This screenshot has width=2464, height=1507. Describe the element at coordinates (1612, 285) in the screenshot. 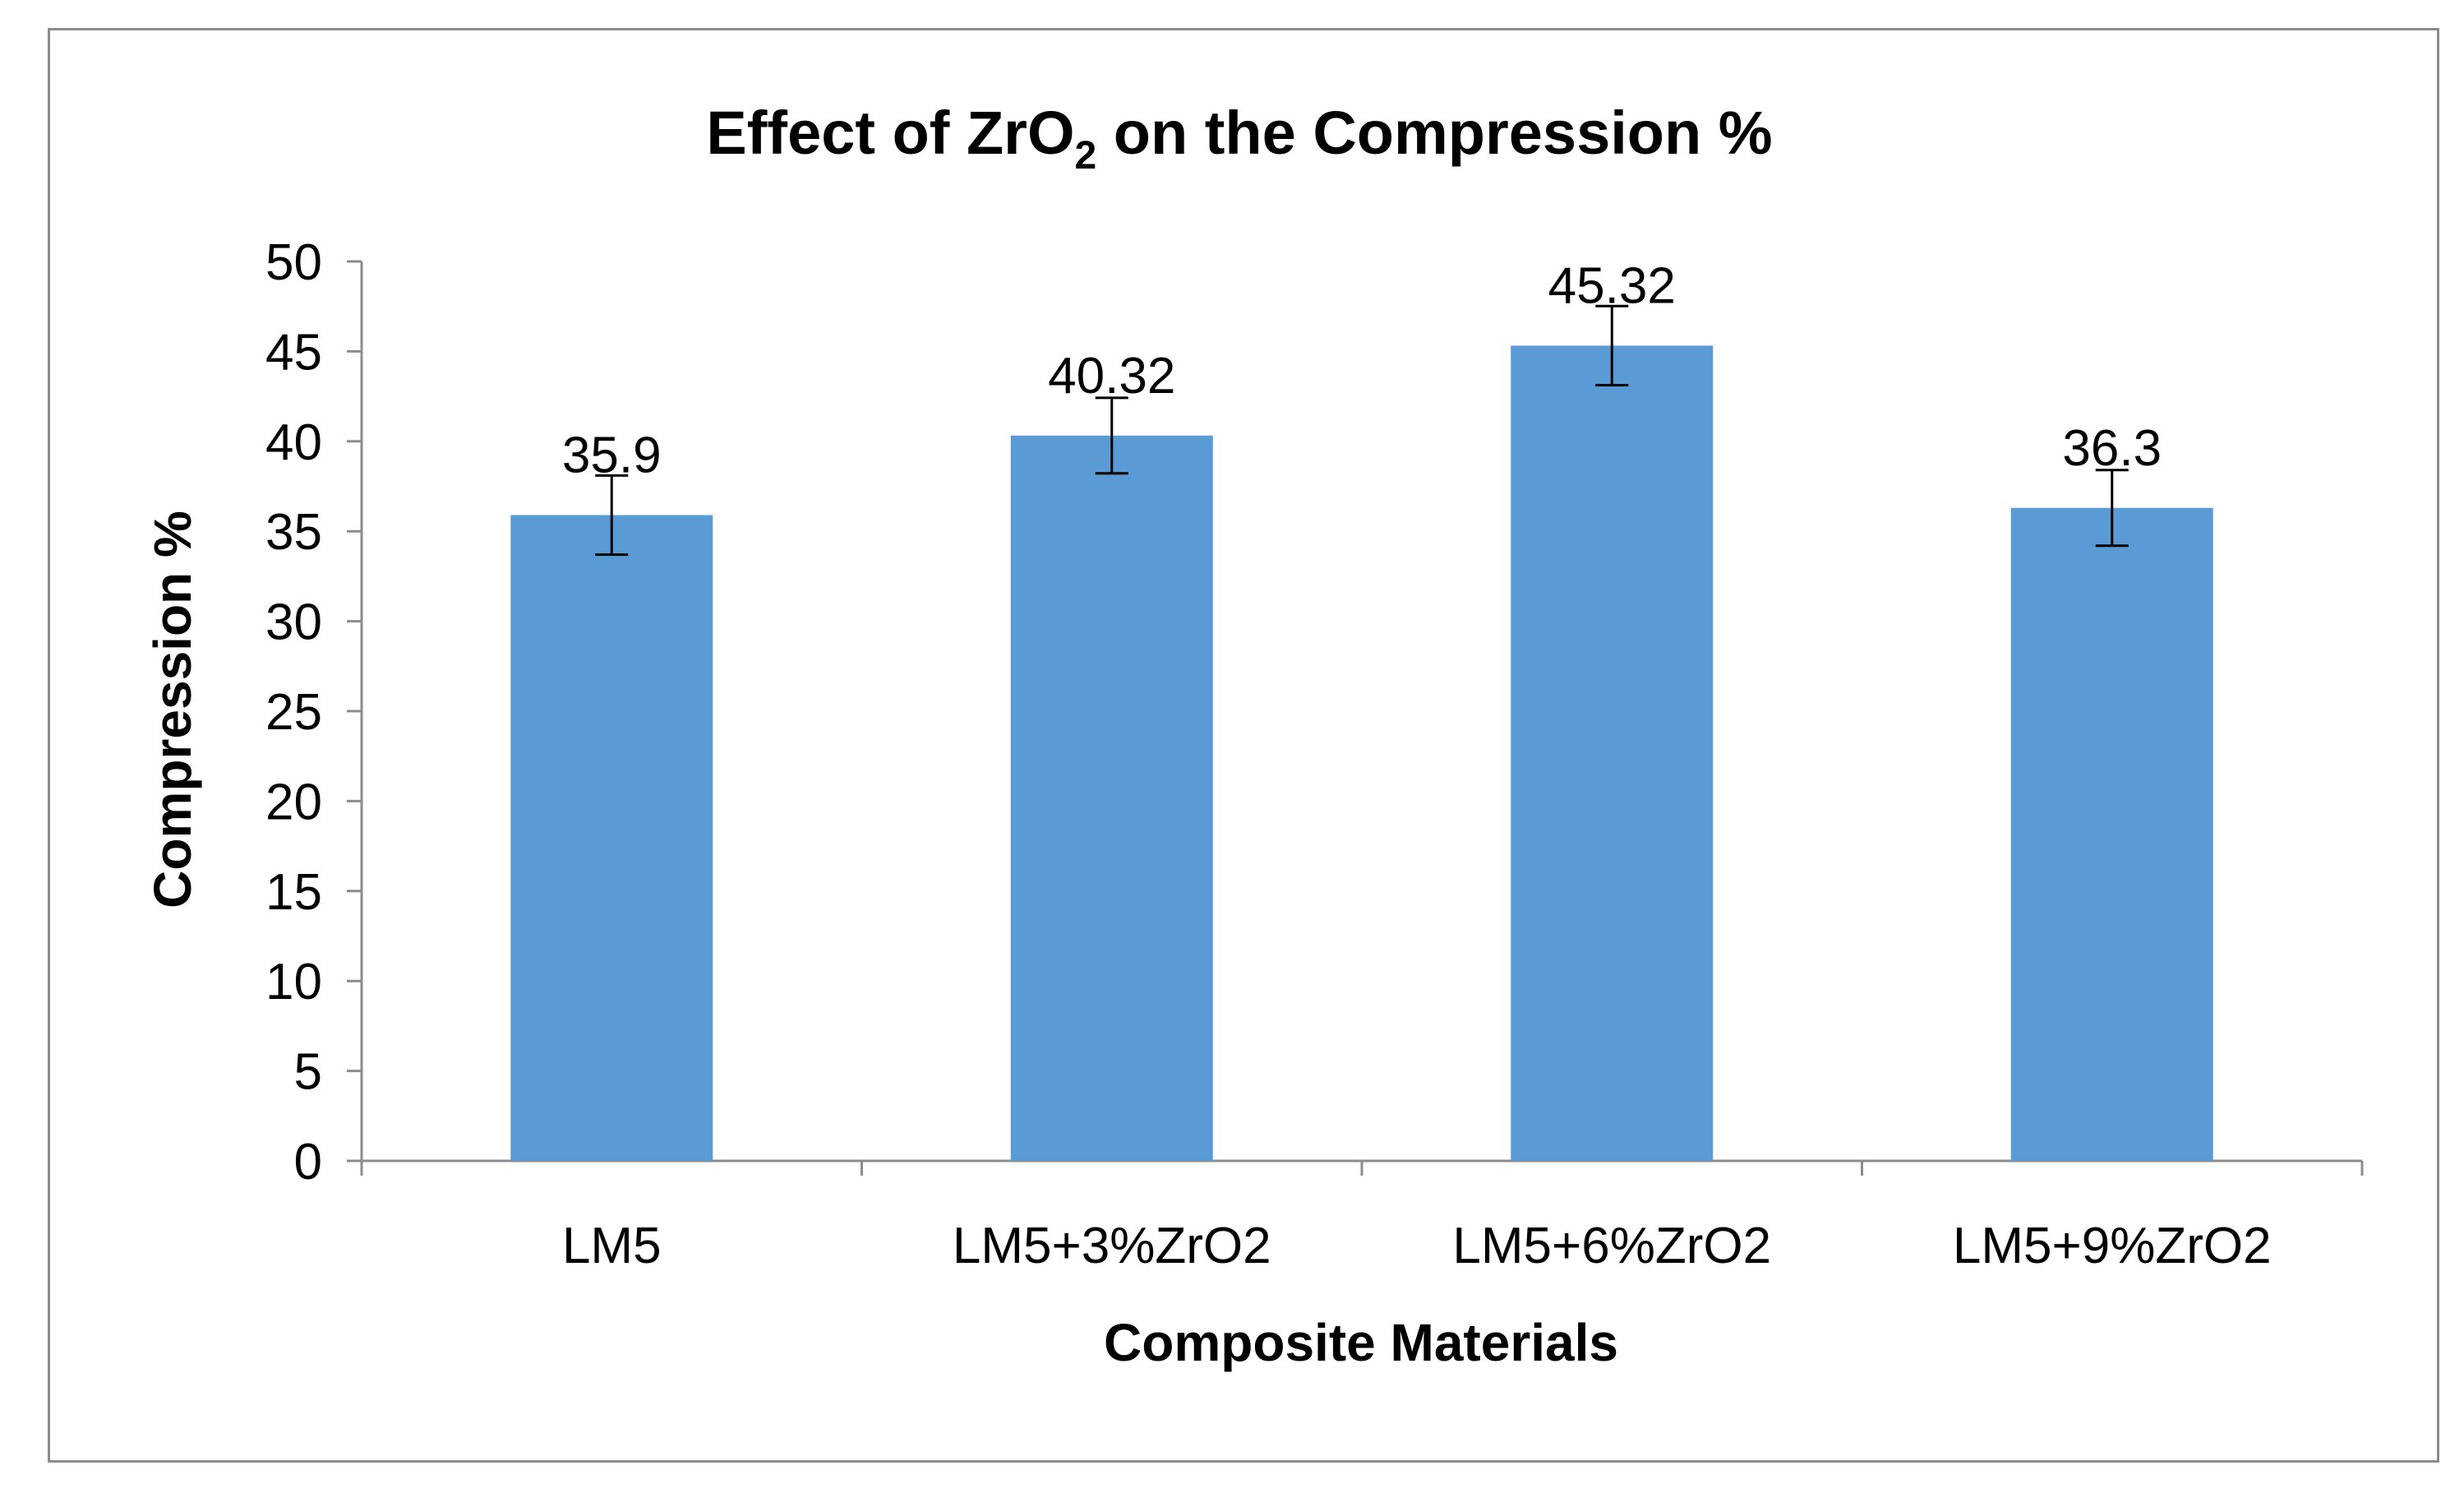

I see `data-label: 45.32` at that location.